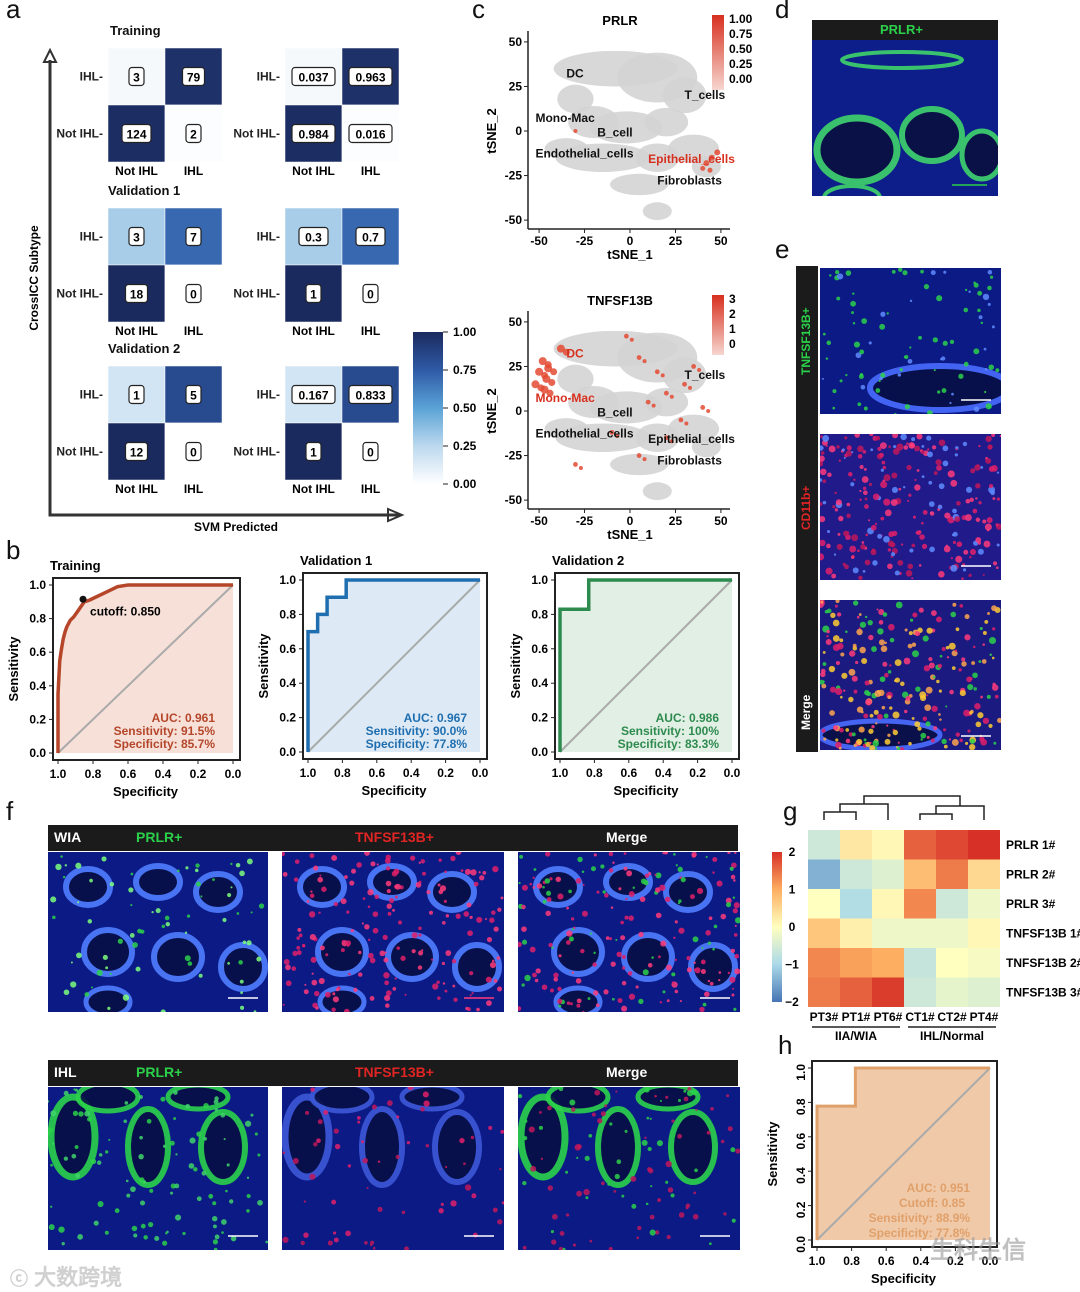 The width and height of the screenshot is (1080, 1292). What do you see at coordinates (628, 773) in the screenshot?
I see `x-tick-label: 0.6` at bounding box center [628, 773].